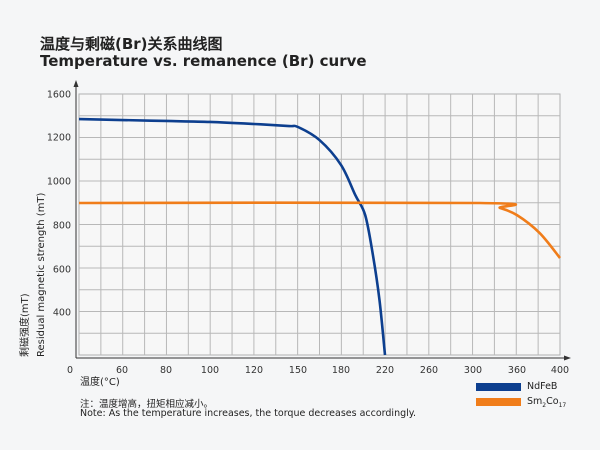 This screenshot has height=450, width=600. What do you see at coordinates (341, 370) in the screenshot?
I see `x-tick-label: 180` at bounding box center [341, 370].